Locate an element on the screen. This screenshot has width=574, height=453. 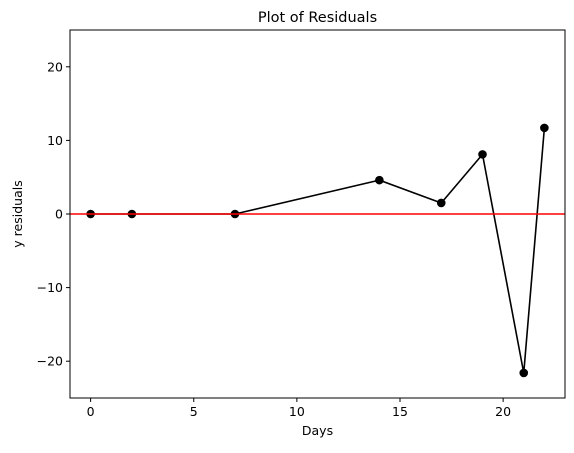
x-axis-title: Days is located at coordinates (317, 430).